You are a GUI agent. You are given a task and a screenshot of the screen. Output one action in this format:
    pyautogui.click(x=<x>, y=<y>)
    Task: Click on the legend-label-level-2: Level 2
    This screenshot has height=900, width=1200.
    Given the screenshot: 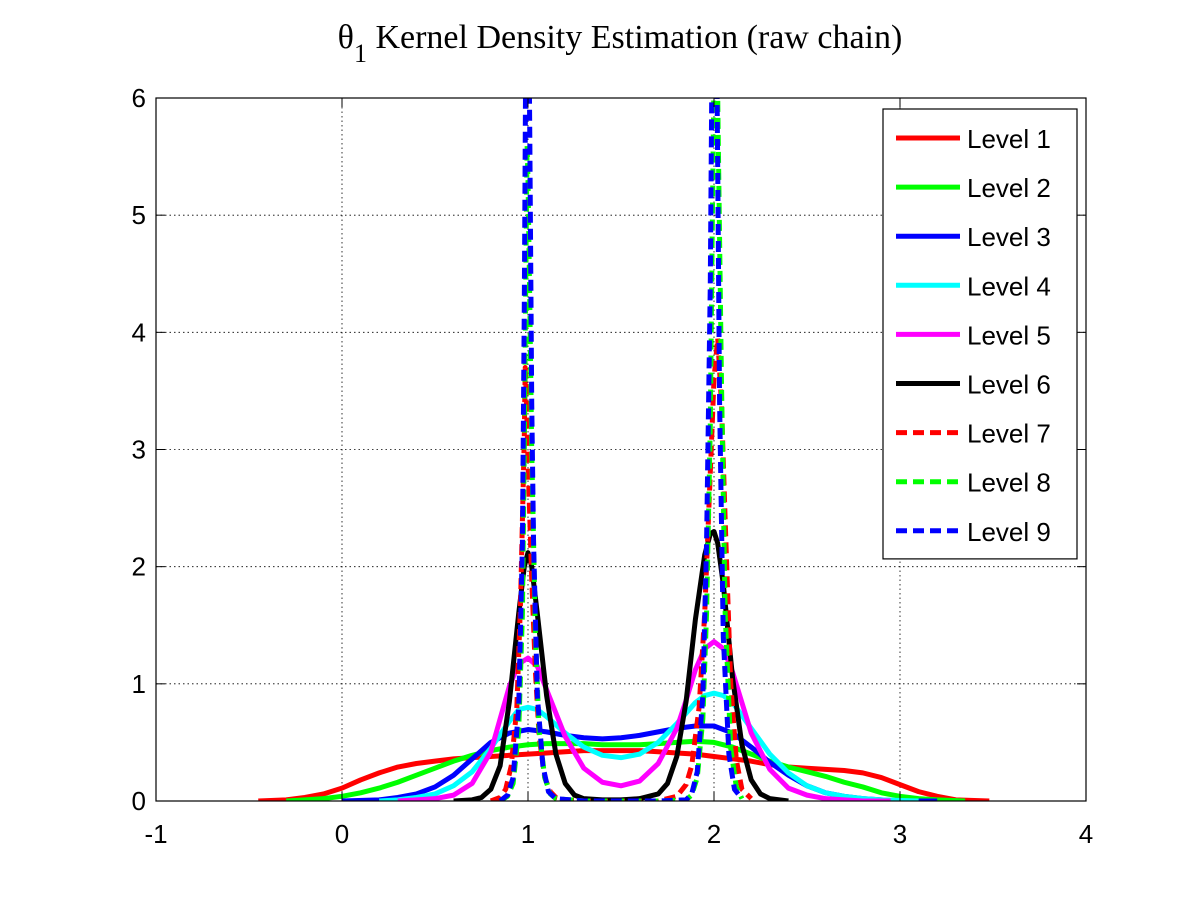 What is the action you would take?
    pyautogui.click(x=1009, y=188)
    